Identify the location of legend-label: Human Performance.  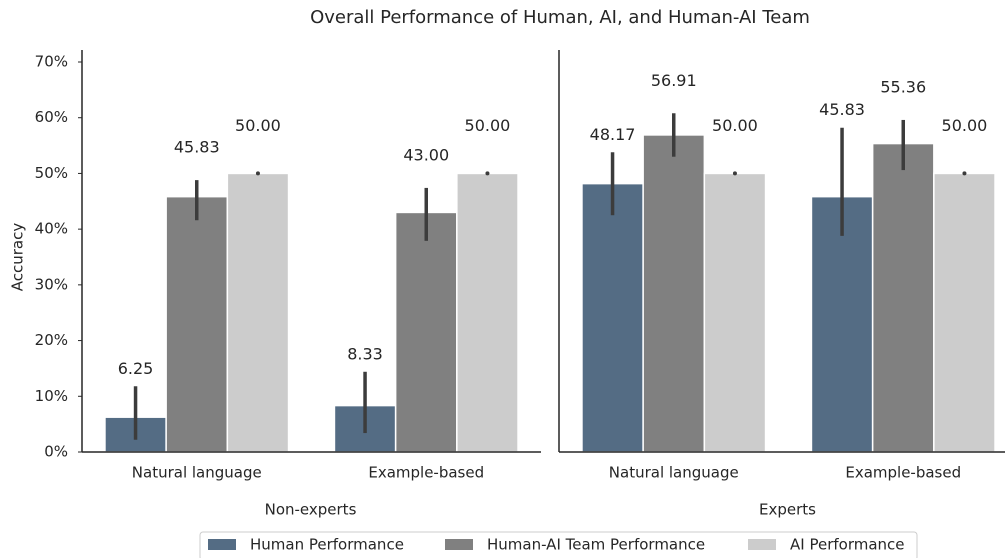
(327, 545).